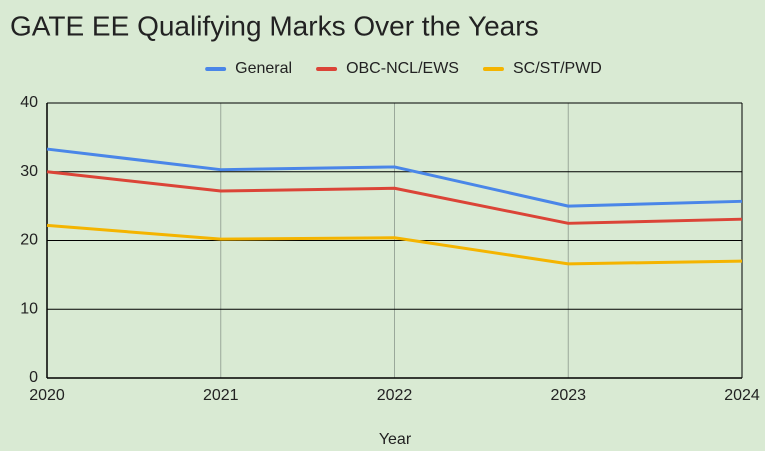 The height and width of the screenshot is (451, 765). I want to click on x-tick-label: 2021, so click(221, 395).